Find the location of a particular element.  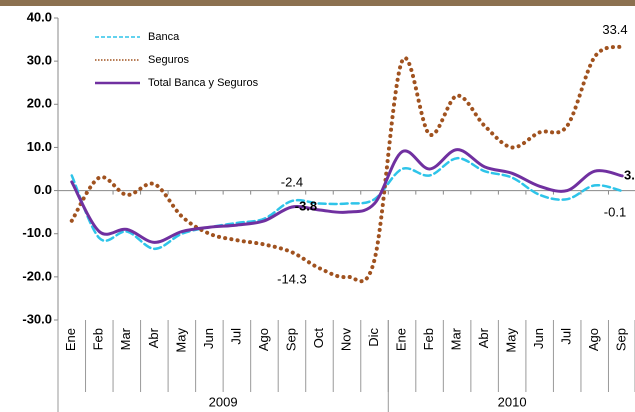

group-label: 2010 is located at coordinates (512, 401).